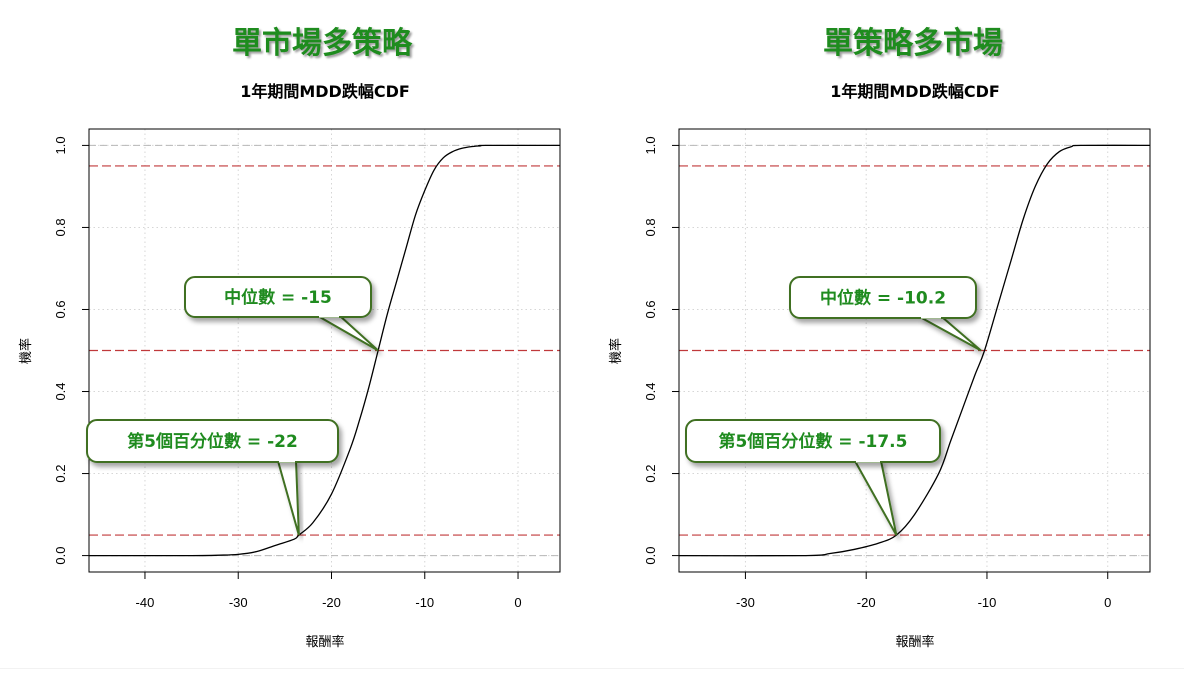  I want to click on callout-text: 中位數 = -15, so click(278, 297).